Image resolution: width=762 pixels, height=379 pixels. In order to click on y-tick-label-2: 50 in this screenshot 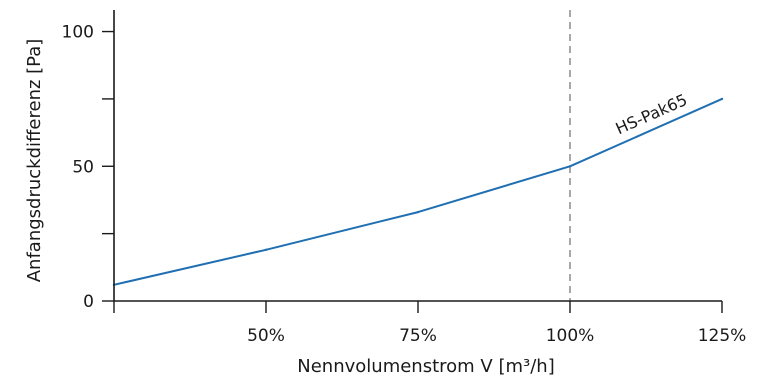, I will do `click(83, 167)`.